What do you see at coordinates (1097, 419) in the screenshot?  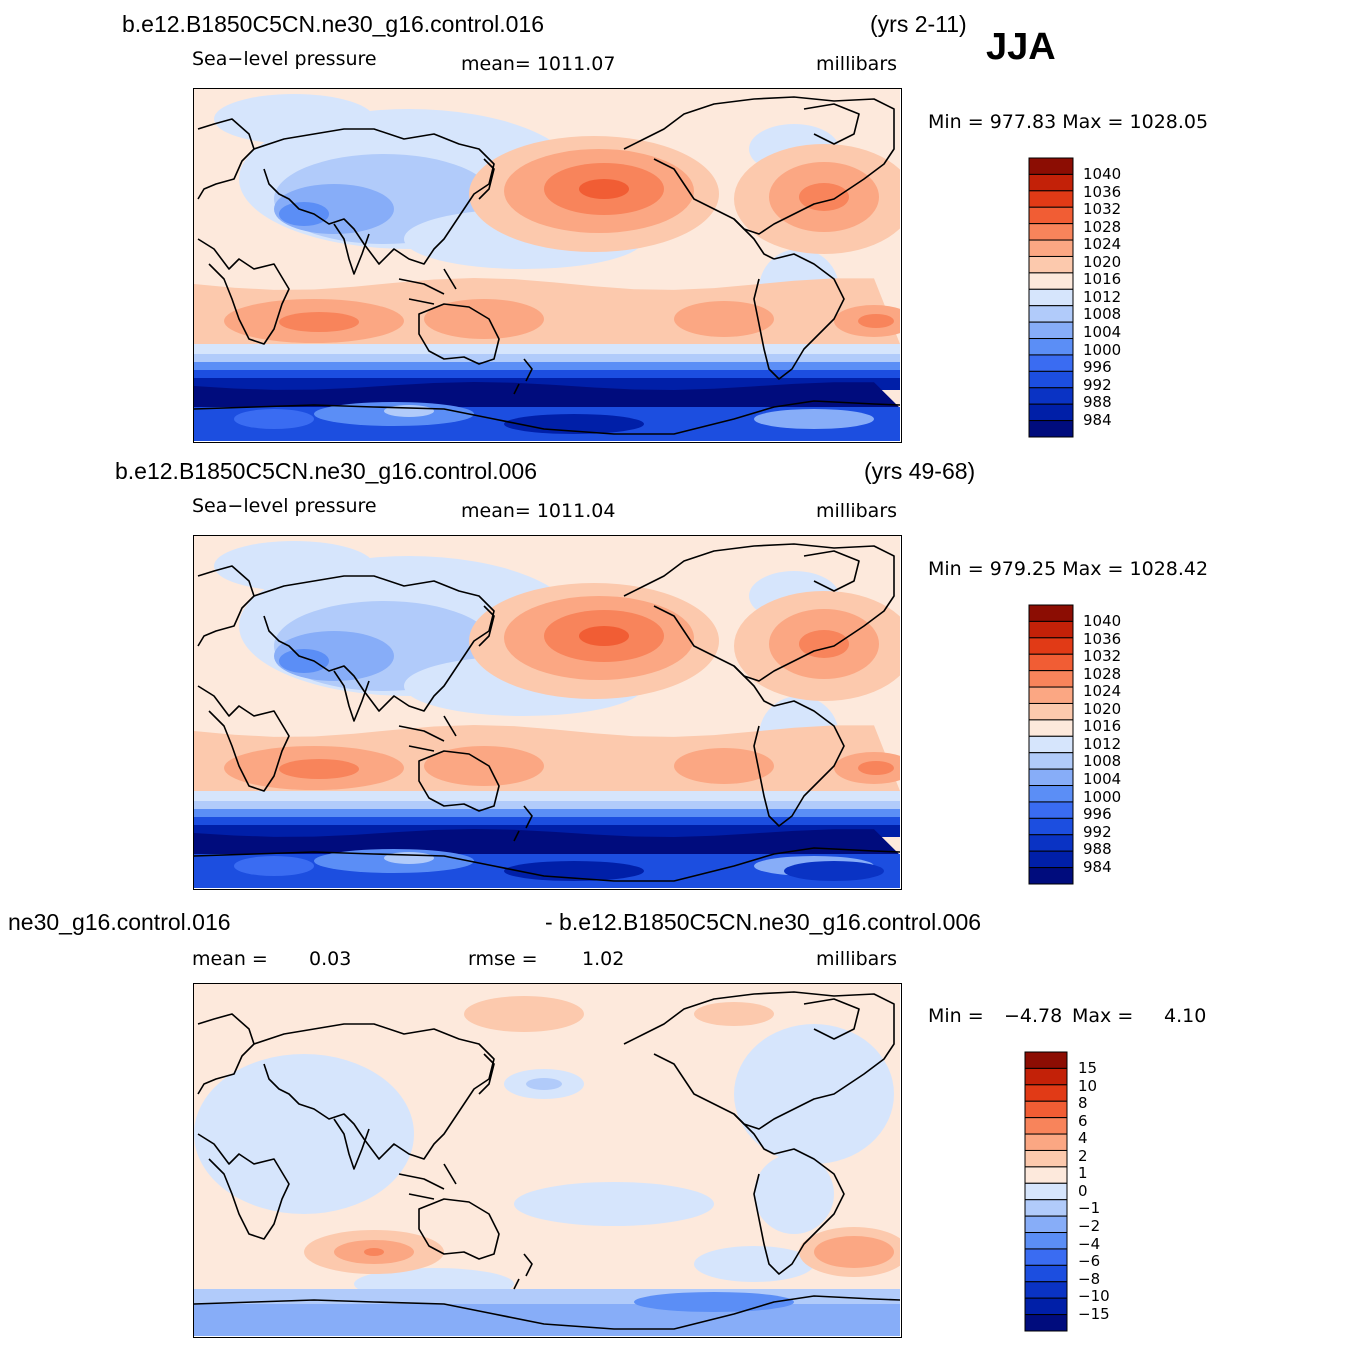 I see `colorbar-tick-label: 984` at bounding box center [1097, 419].